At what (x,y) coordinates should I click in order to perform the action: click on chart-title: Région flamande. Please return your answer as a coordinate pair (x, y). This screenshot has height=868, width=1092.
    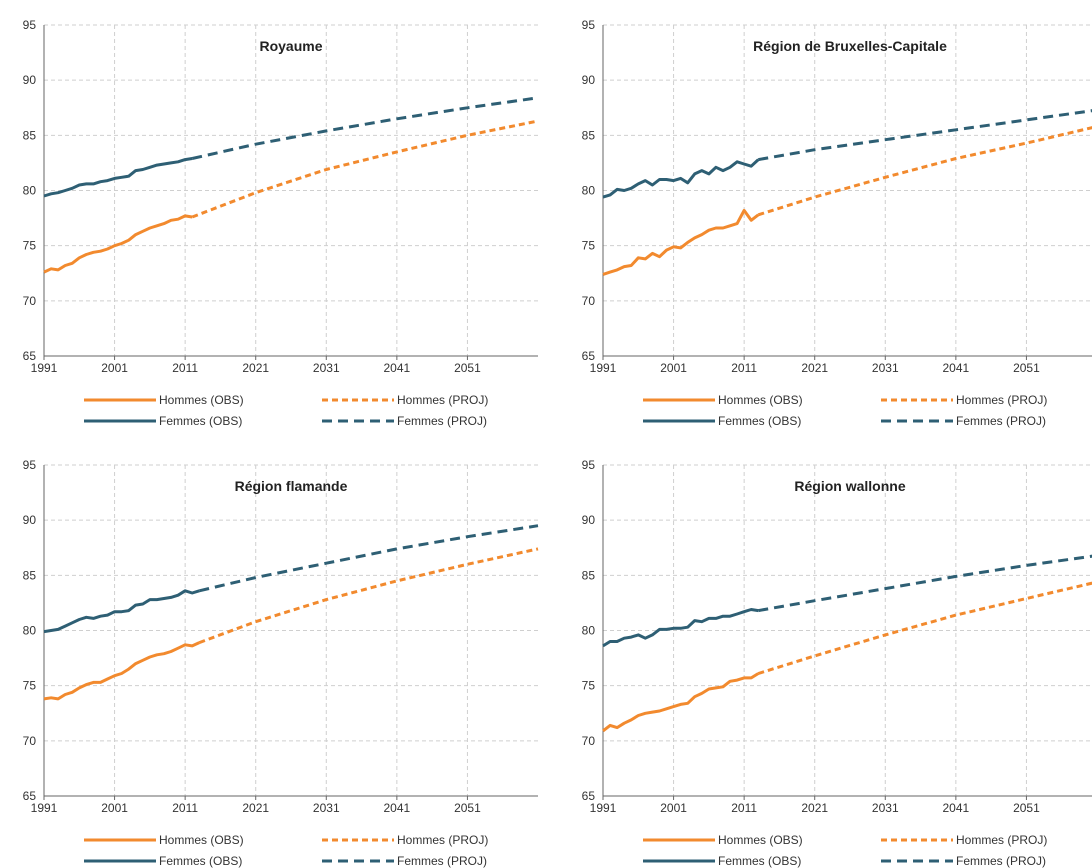
    Looking at the image, I should click on (291, 486).